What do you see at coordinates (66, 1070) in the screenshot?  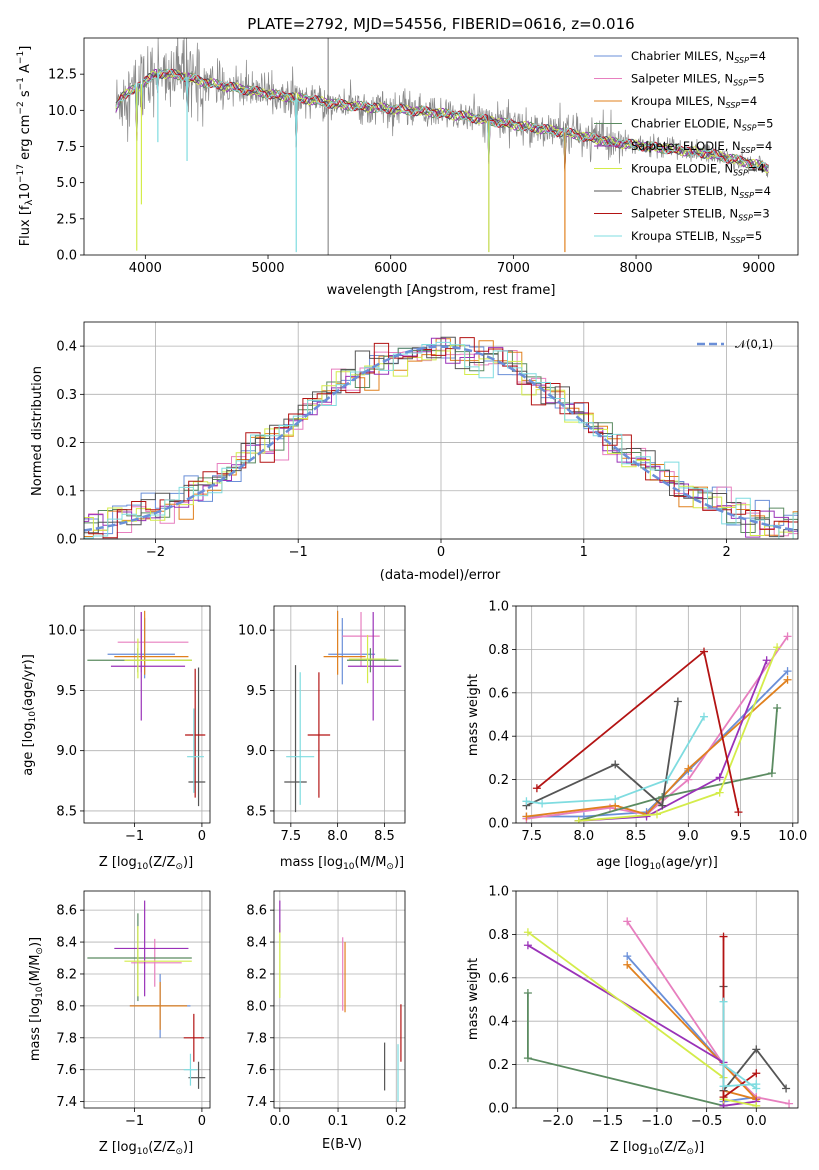 I see `y-tick-label: 7.6` at bounding box center [66, 1070].